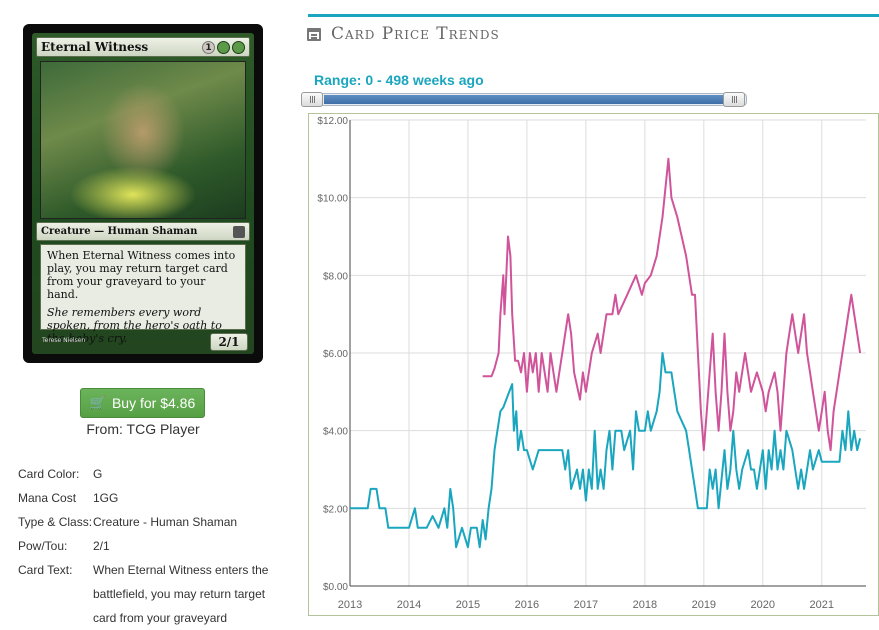 The image size is (879, 630). What do you see at coordinates (314, 34) in the screenshot?
I see `calendar-icon` at bounding box center [314, 34].